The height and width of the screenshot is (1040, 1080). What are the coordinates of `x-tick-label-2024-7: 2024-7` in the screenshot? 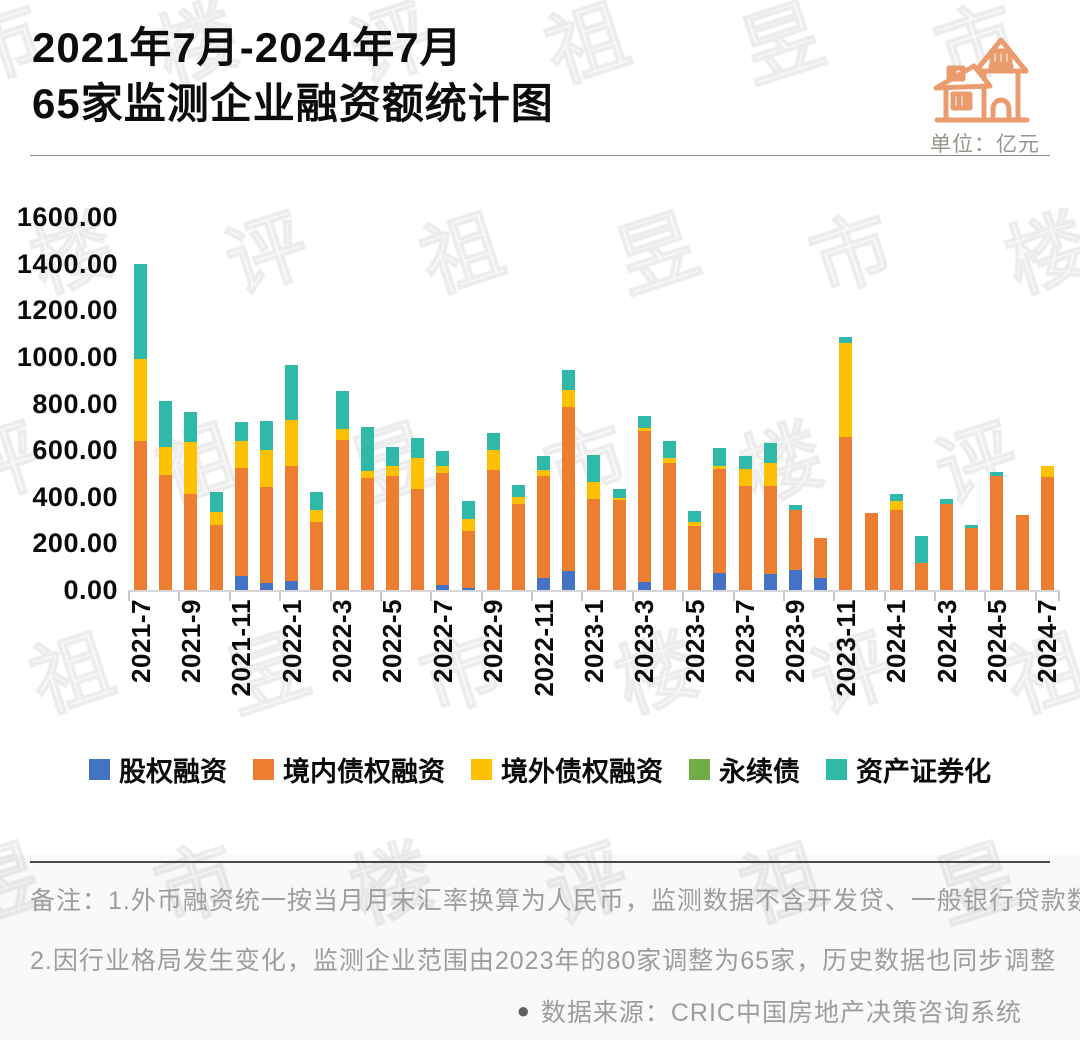 It's located at (1047, 641).